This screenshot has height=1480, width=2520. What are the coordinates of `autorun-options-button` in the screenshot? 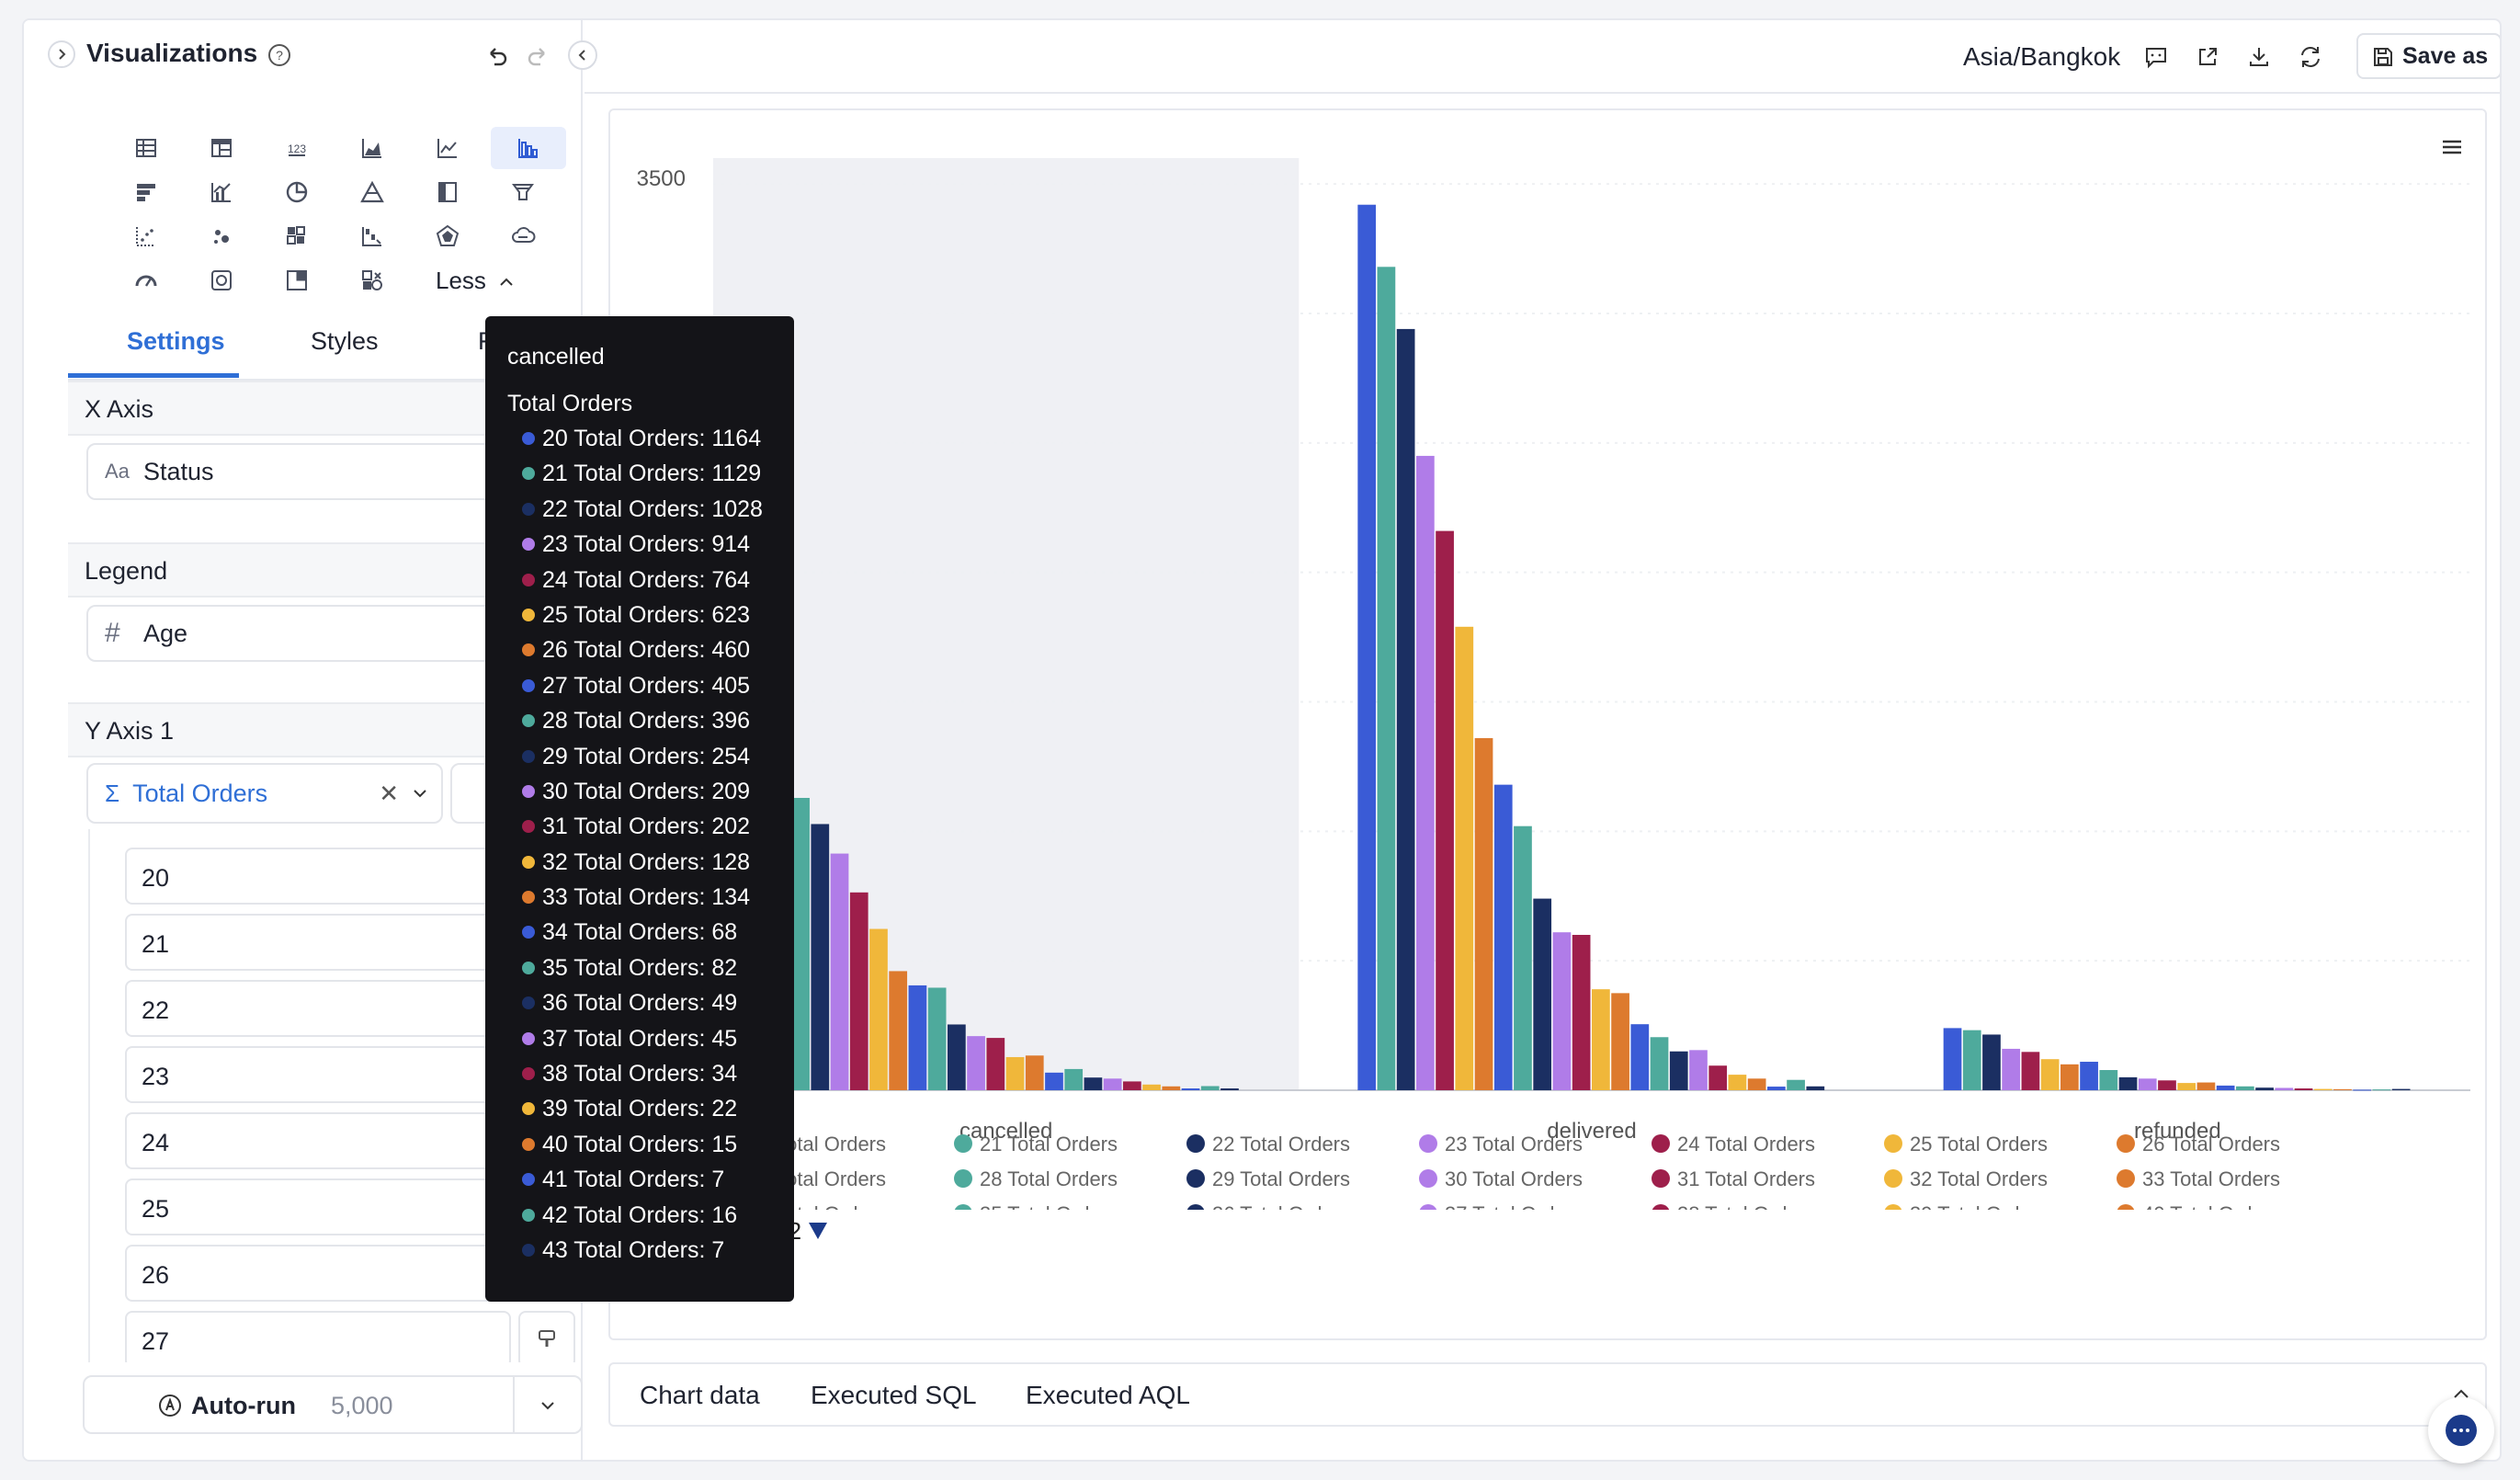 It's located at (548, 1405).